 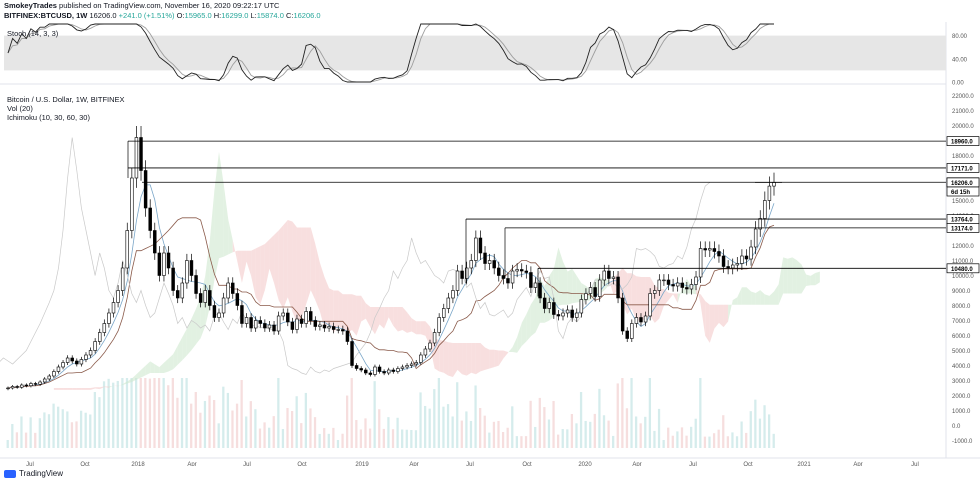 What do you see at coordinates (963, 268) in the screenshot?
I see `price-label-tag: 10480.0` at bounding box center [963, 268].